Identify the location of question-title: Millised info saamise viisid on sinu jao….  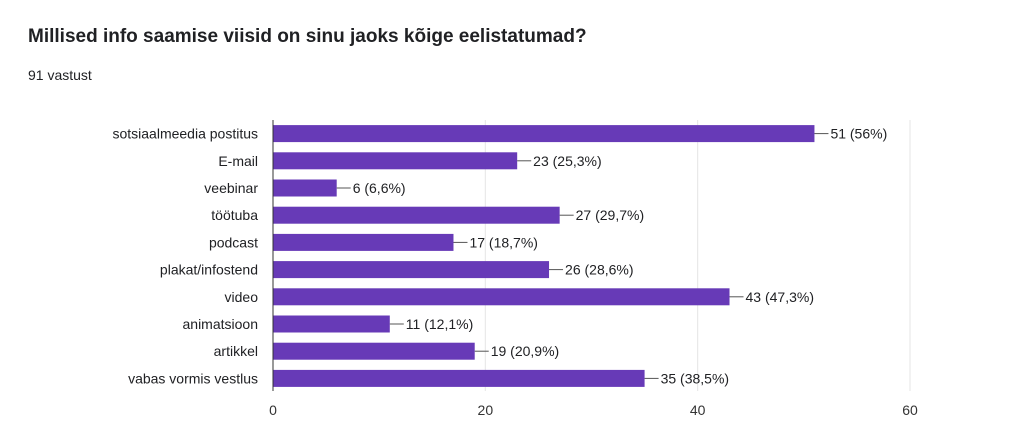
(307, 36).